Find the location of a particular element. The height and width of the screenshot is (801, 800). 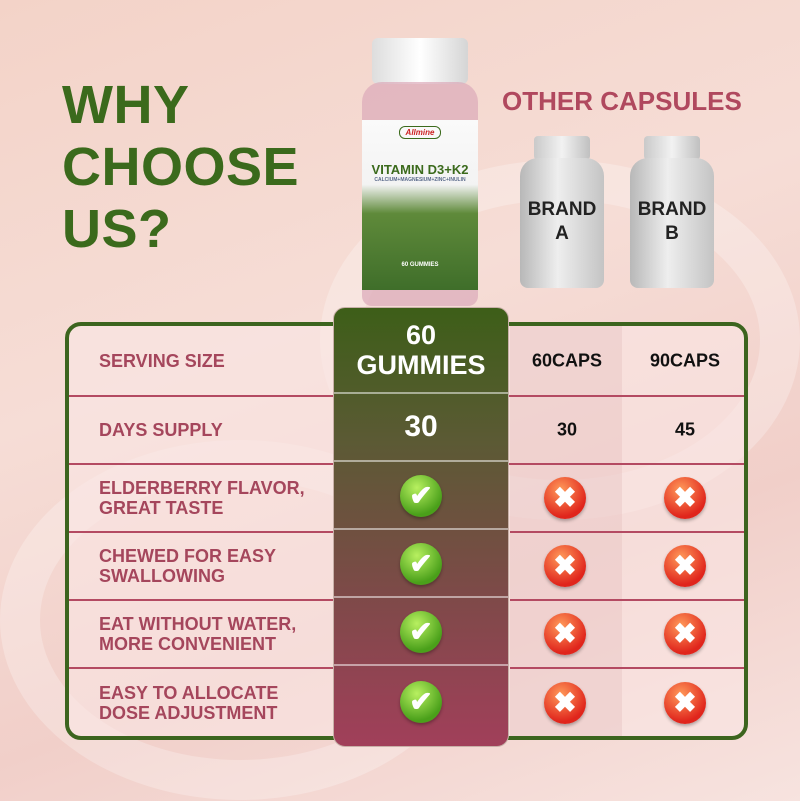

headline-line: US? is located at coordinates (117, 229).